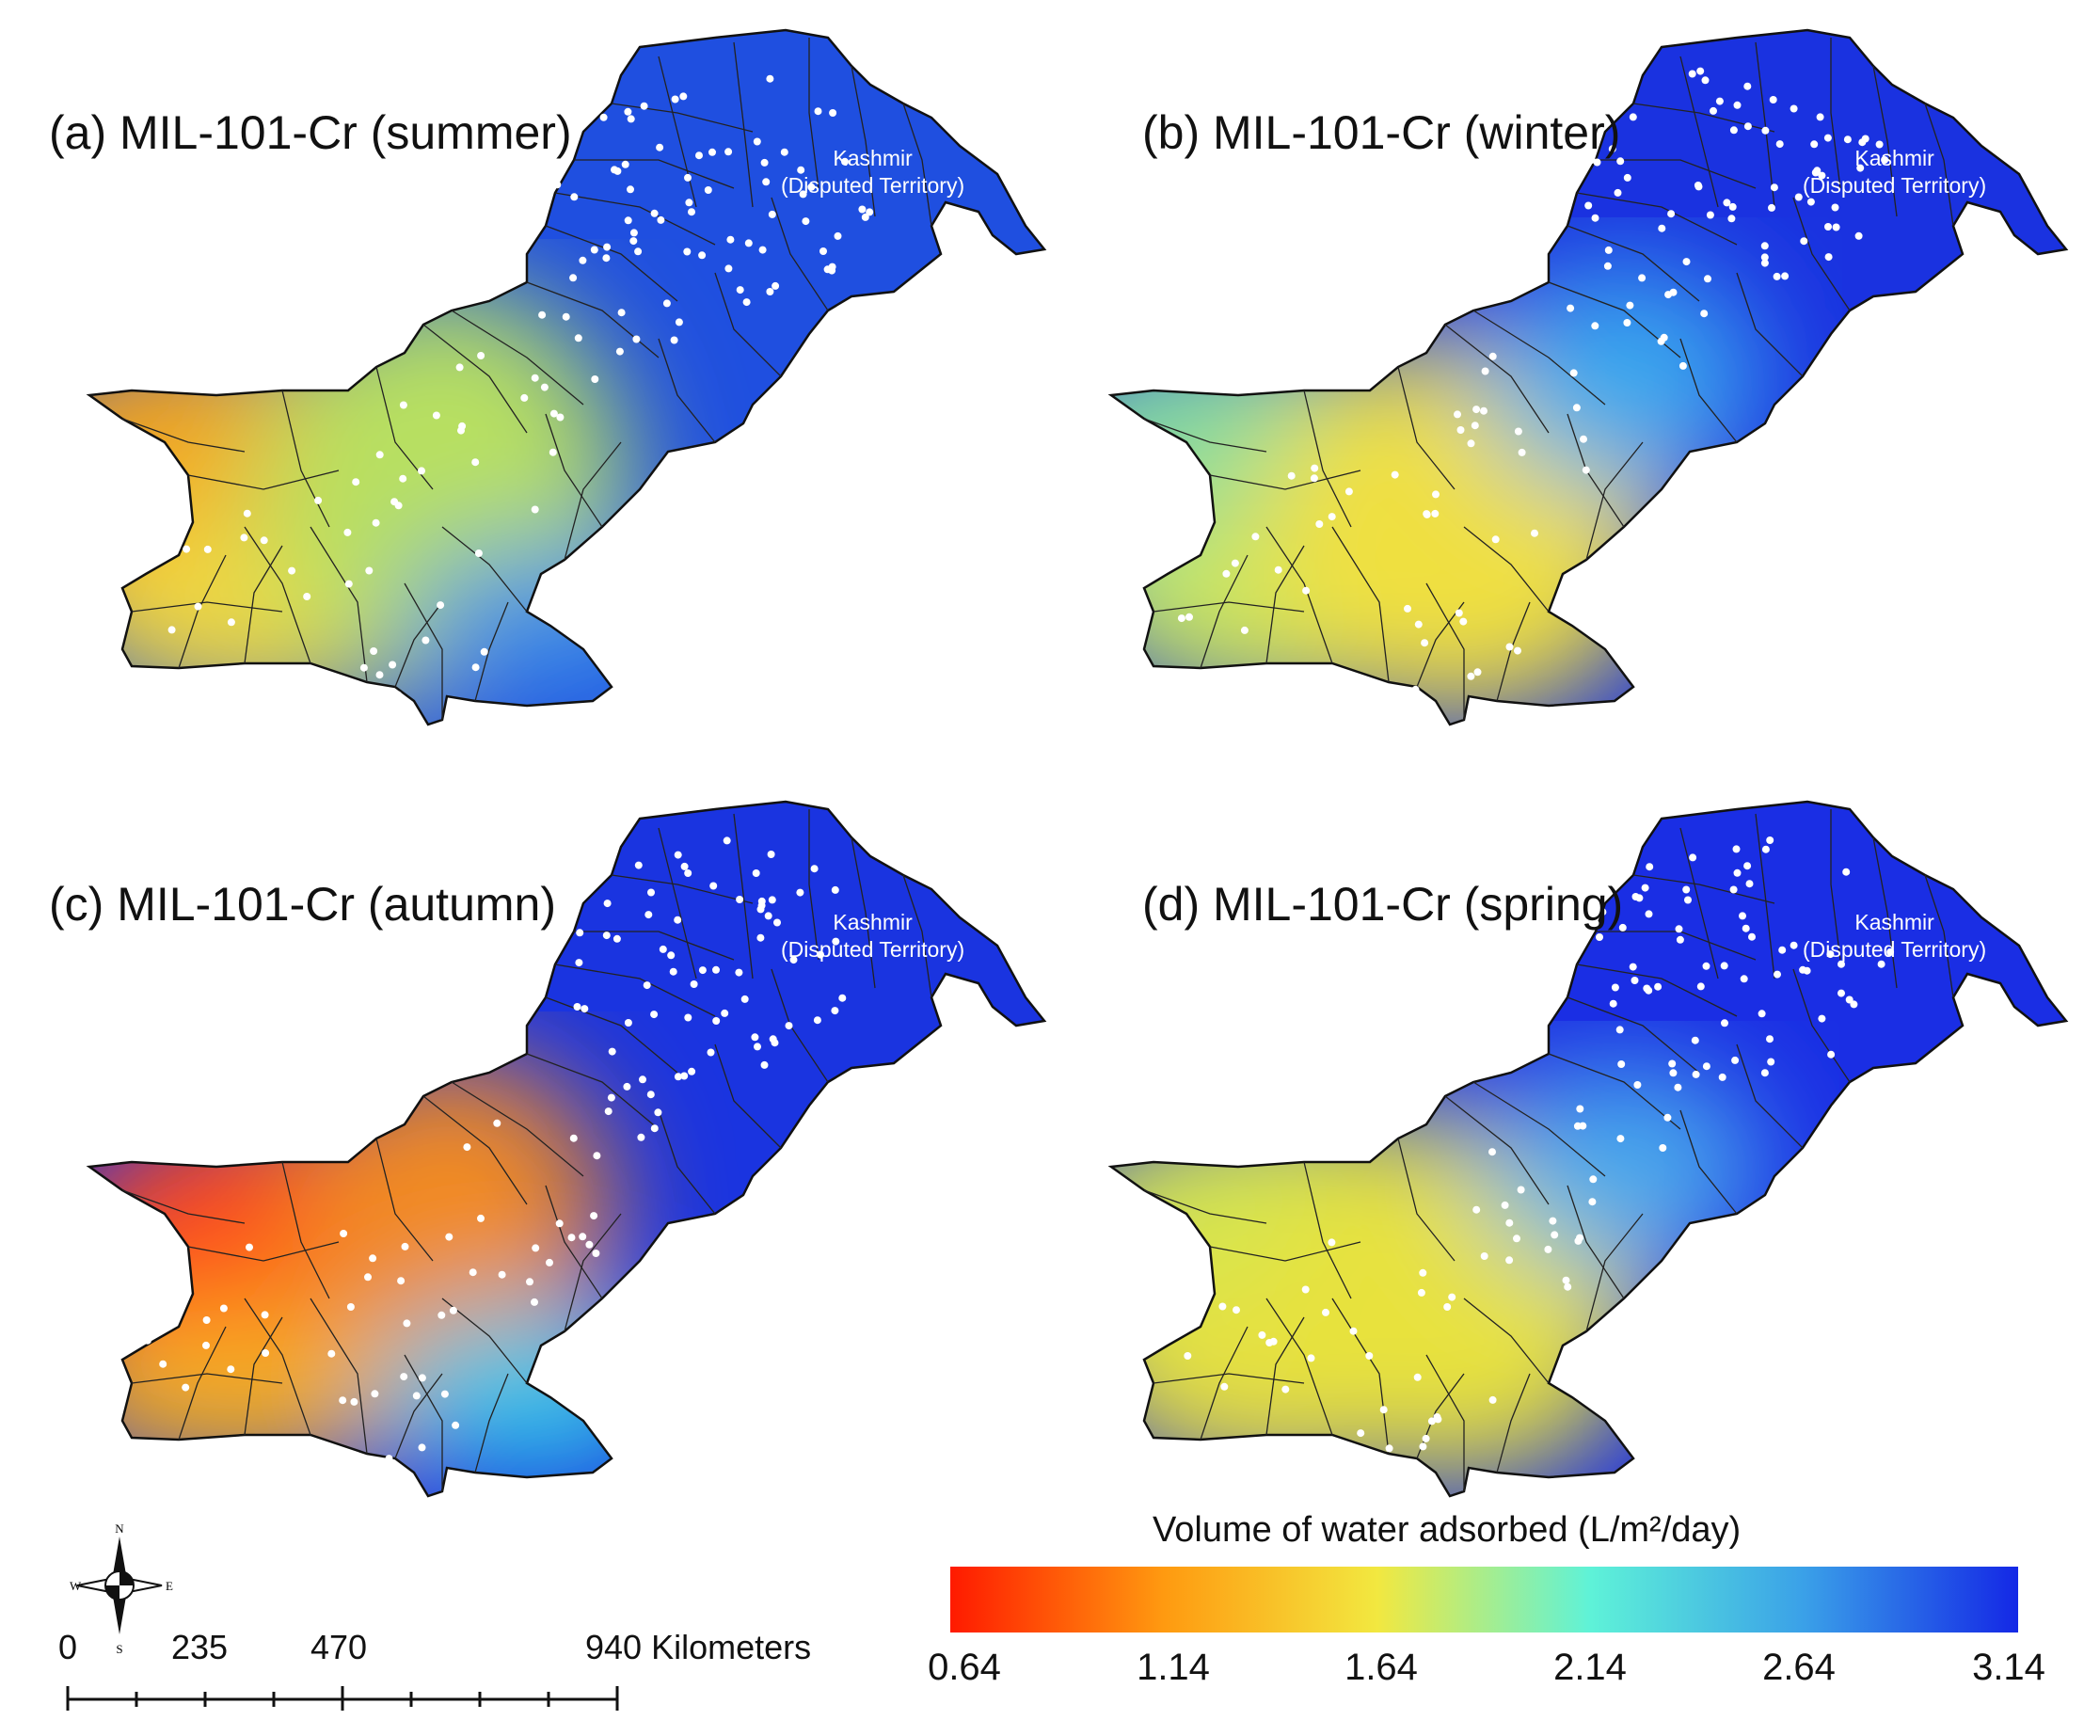  What do you see at coordinates (1381, 1667) in the screenshot?
I see `legend-tick: 1.64` at bounding box center [1381, 1667].